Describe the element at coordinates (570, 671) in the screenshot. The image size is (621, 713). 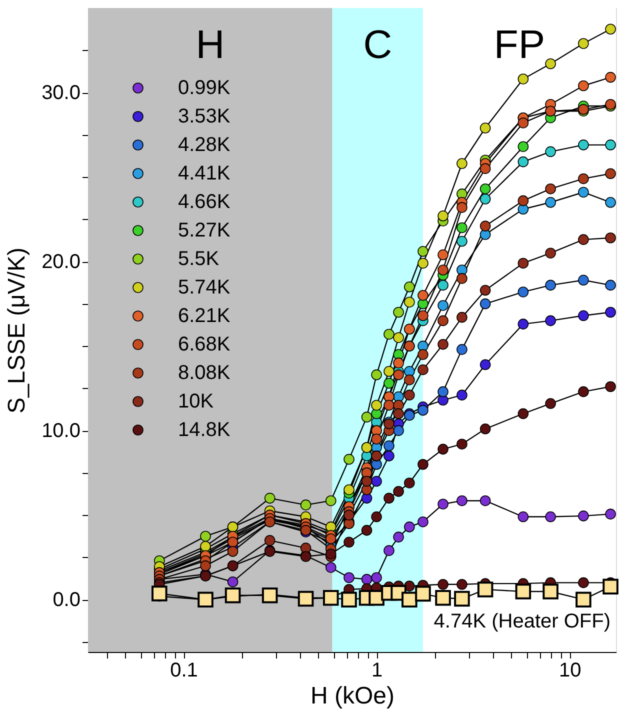
I see `x-tick-label: 10` at that location.